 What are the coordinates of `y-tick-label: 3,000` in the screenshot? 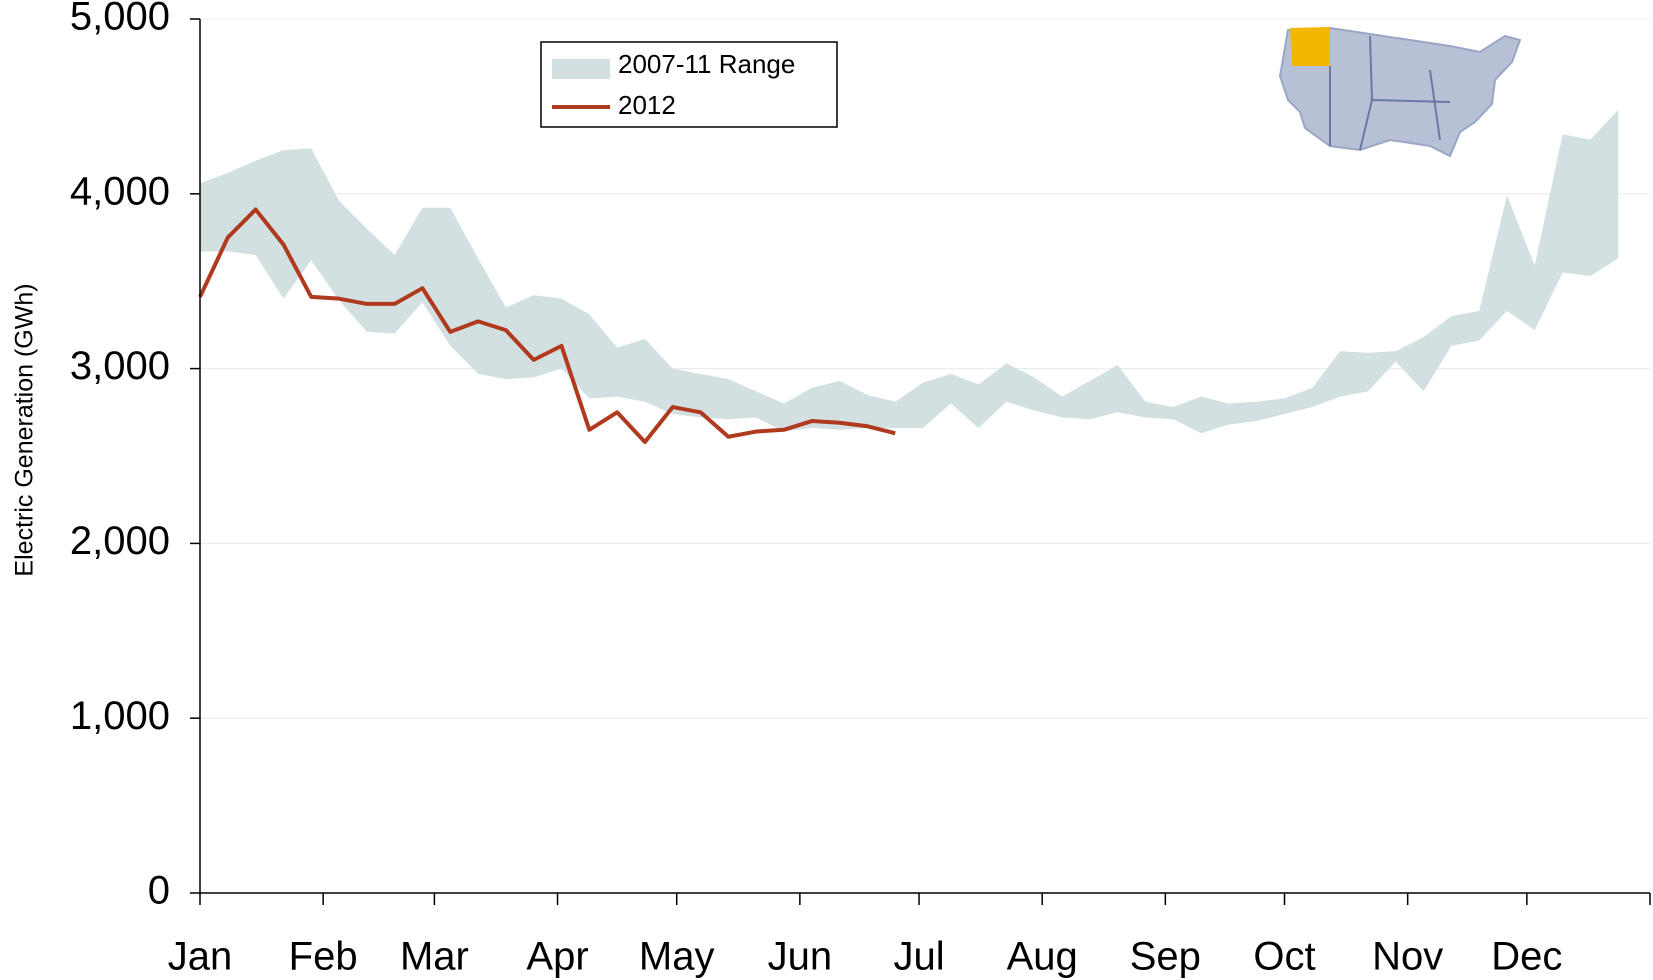 It's located at (120, 366).